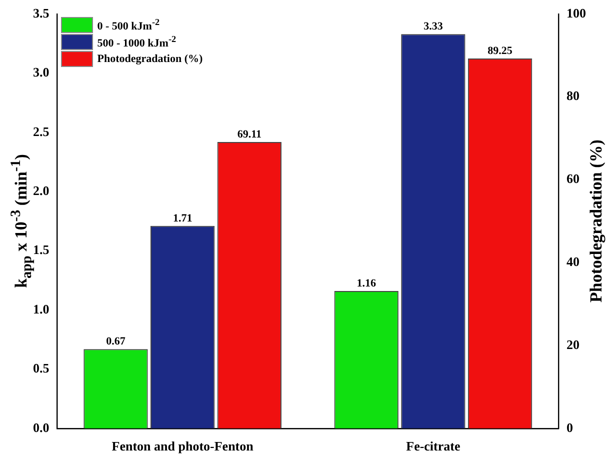 Image resolution: width=609 pixels, height=458 pixels. What do you see at coordinates (596, 221) in the screenshot?
I see `y2-axis-title: Photodegradation (%)` at bounding box center [596, 221].